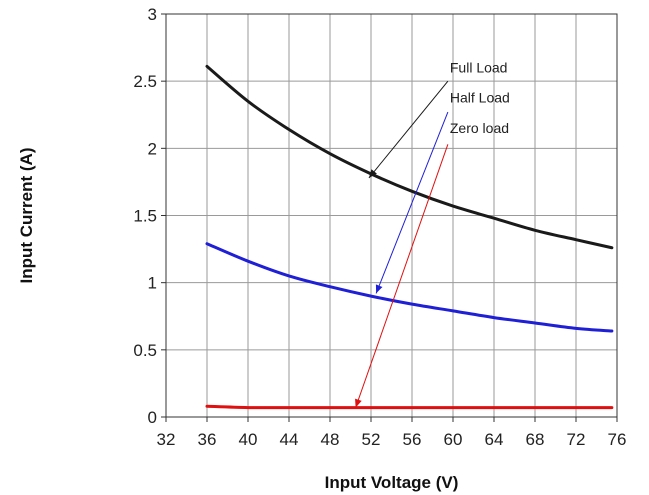  Describe the element at coordinates (152, 283) in the screenshot. I see `y-tick-label: 1` at that location.